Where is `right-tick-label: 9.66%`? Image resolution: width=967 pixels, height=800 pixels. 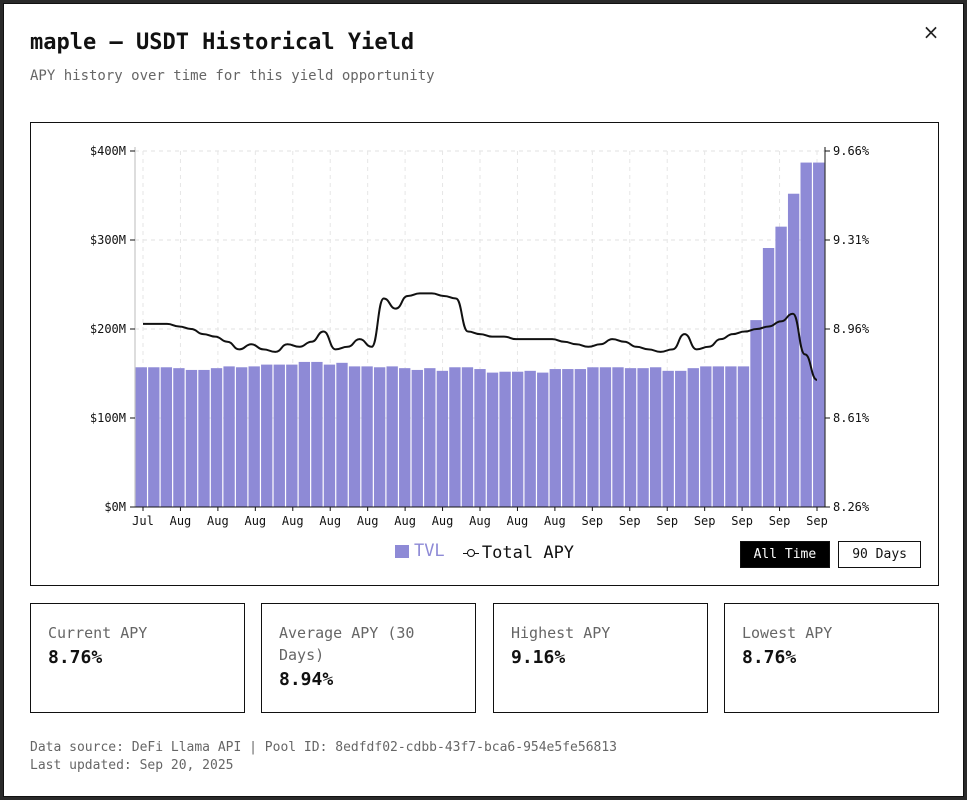 right-tick-label: 9.66% is located at coordinates (851, 151).